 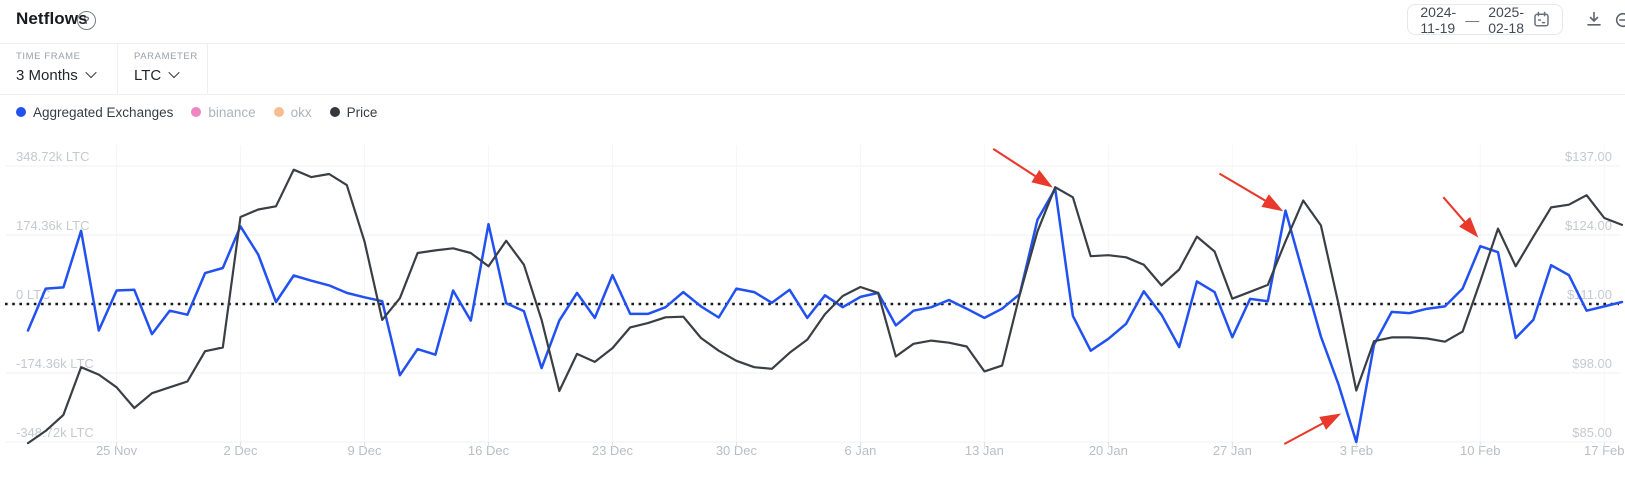 I want to click on legend-item-binance: binance, so click(x=223, y=112).